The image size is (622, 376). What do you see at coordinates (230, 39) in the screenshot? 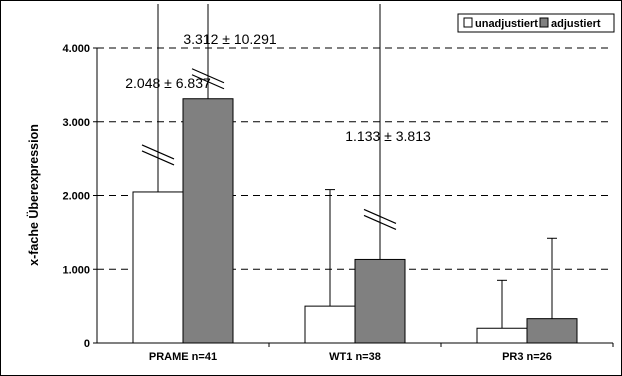
I see `value-annotation: 3.312 ± 10.291` at bounding box center [230, 39].